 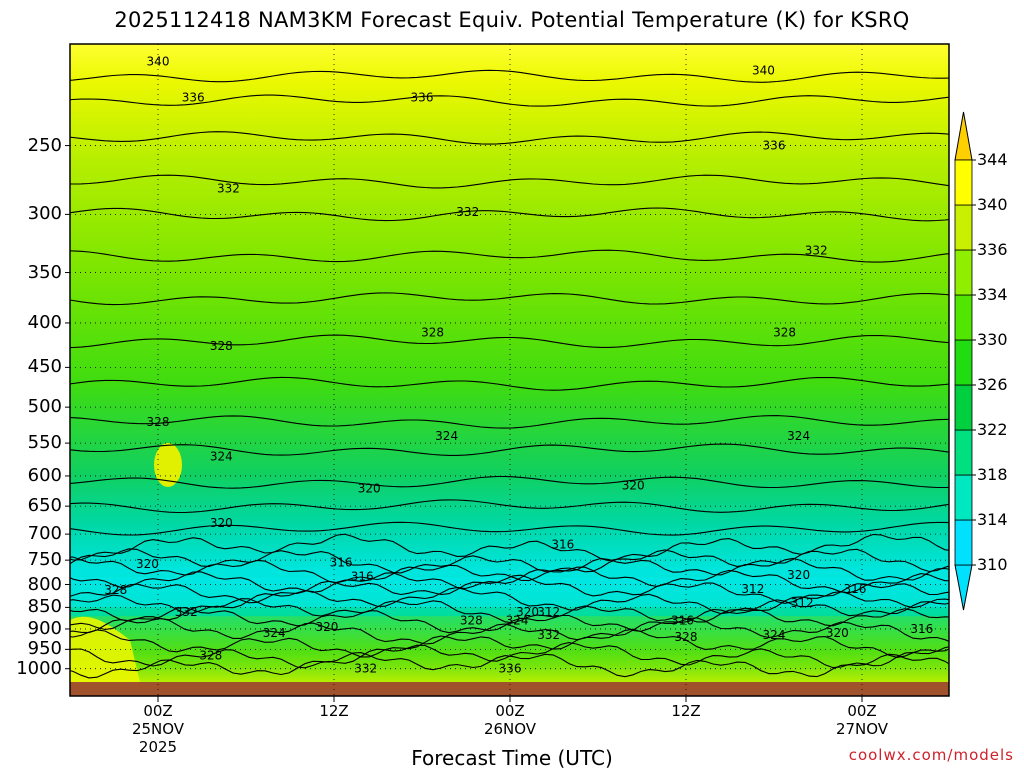 What do you see at coordinates (39, 668) in the screenshot?
I see `y-tick-label: 1000` at bounding box center [39, 668].